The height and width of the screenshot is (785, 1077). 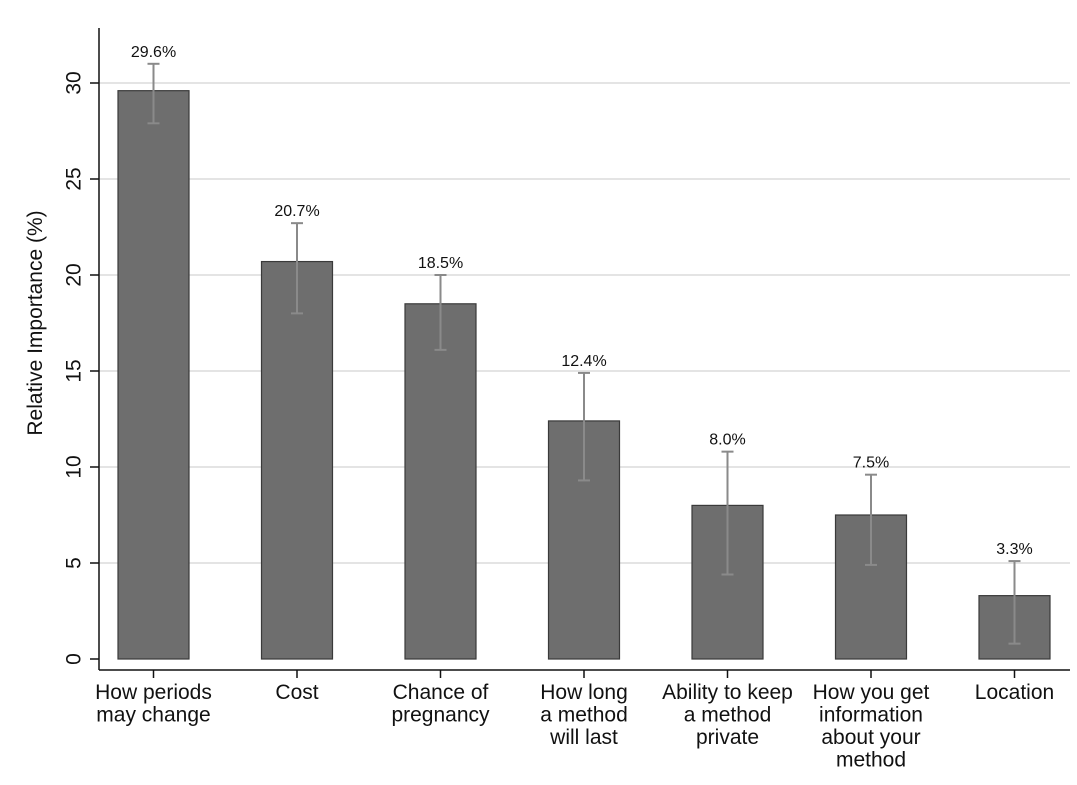 I want to click on data-label: 7.5%, so click(x=871, y=463).